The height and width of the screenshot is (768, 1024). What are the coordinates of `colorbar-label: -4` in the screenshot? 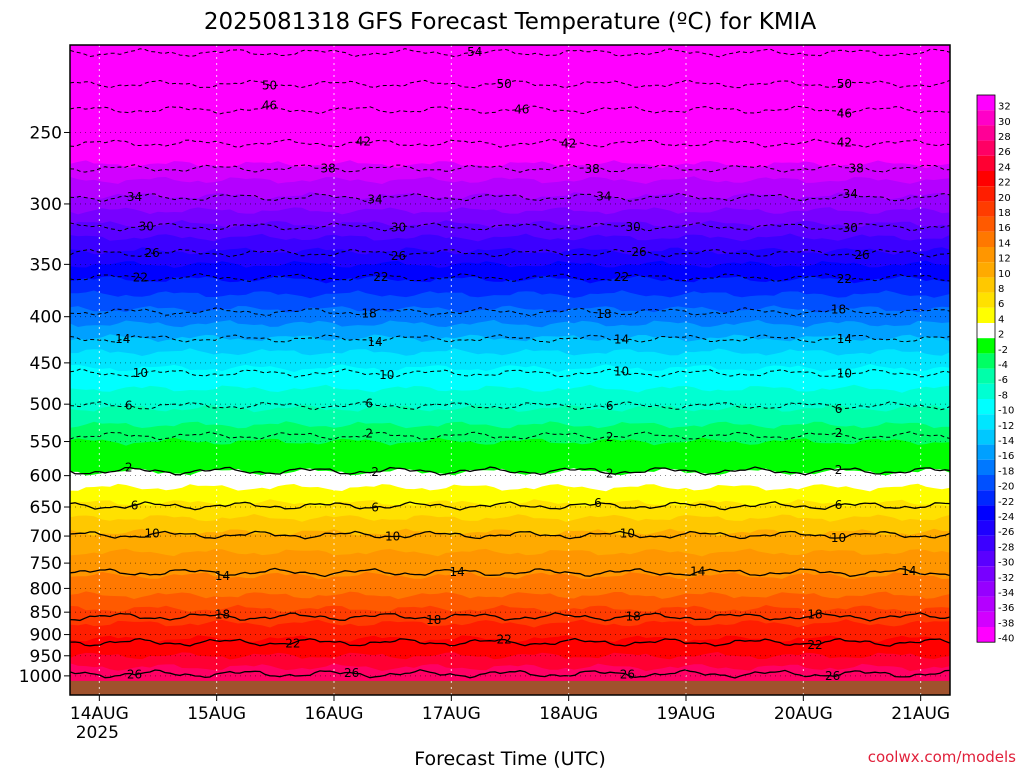 It's located at (1003, 365).